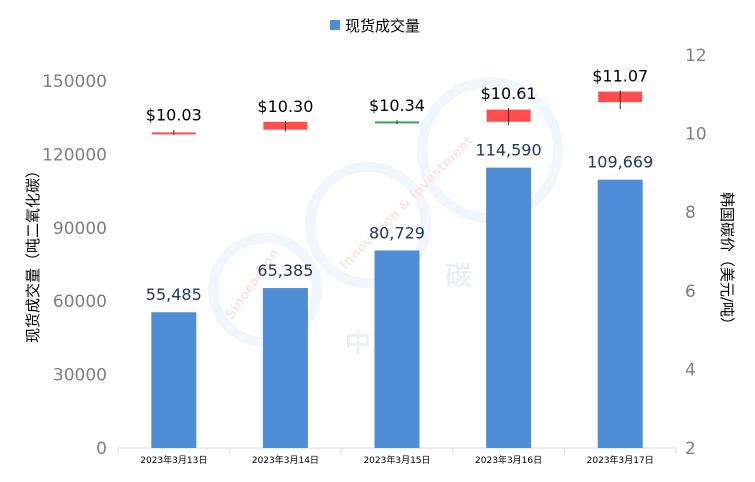 The width and height of the screenshot is (755, 482). What do you see at coordinates (101, 449) in the screenshot?
I see `y-tick-label-left: 0` at bounding box center [101, 449].